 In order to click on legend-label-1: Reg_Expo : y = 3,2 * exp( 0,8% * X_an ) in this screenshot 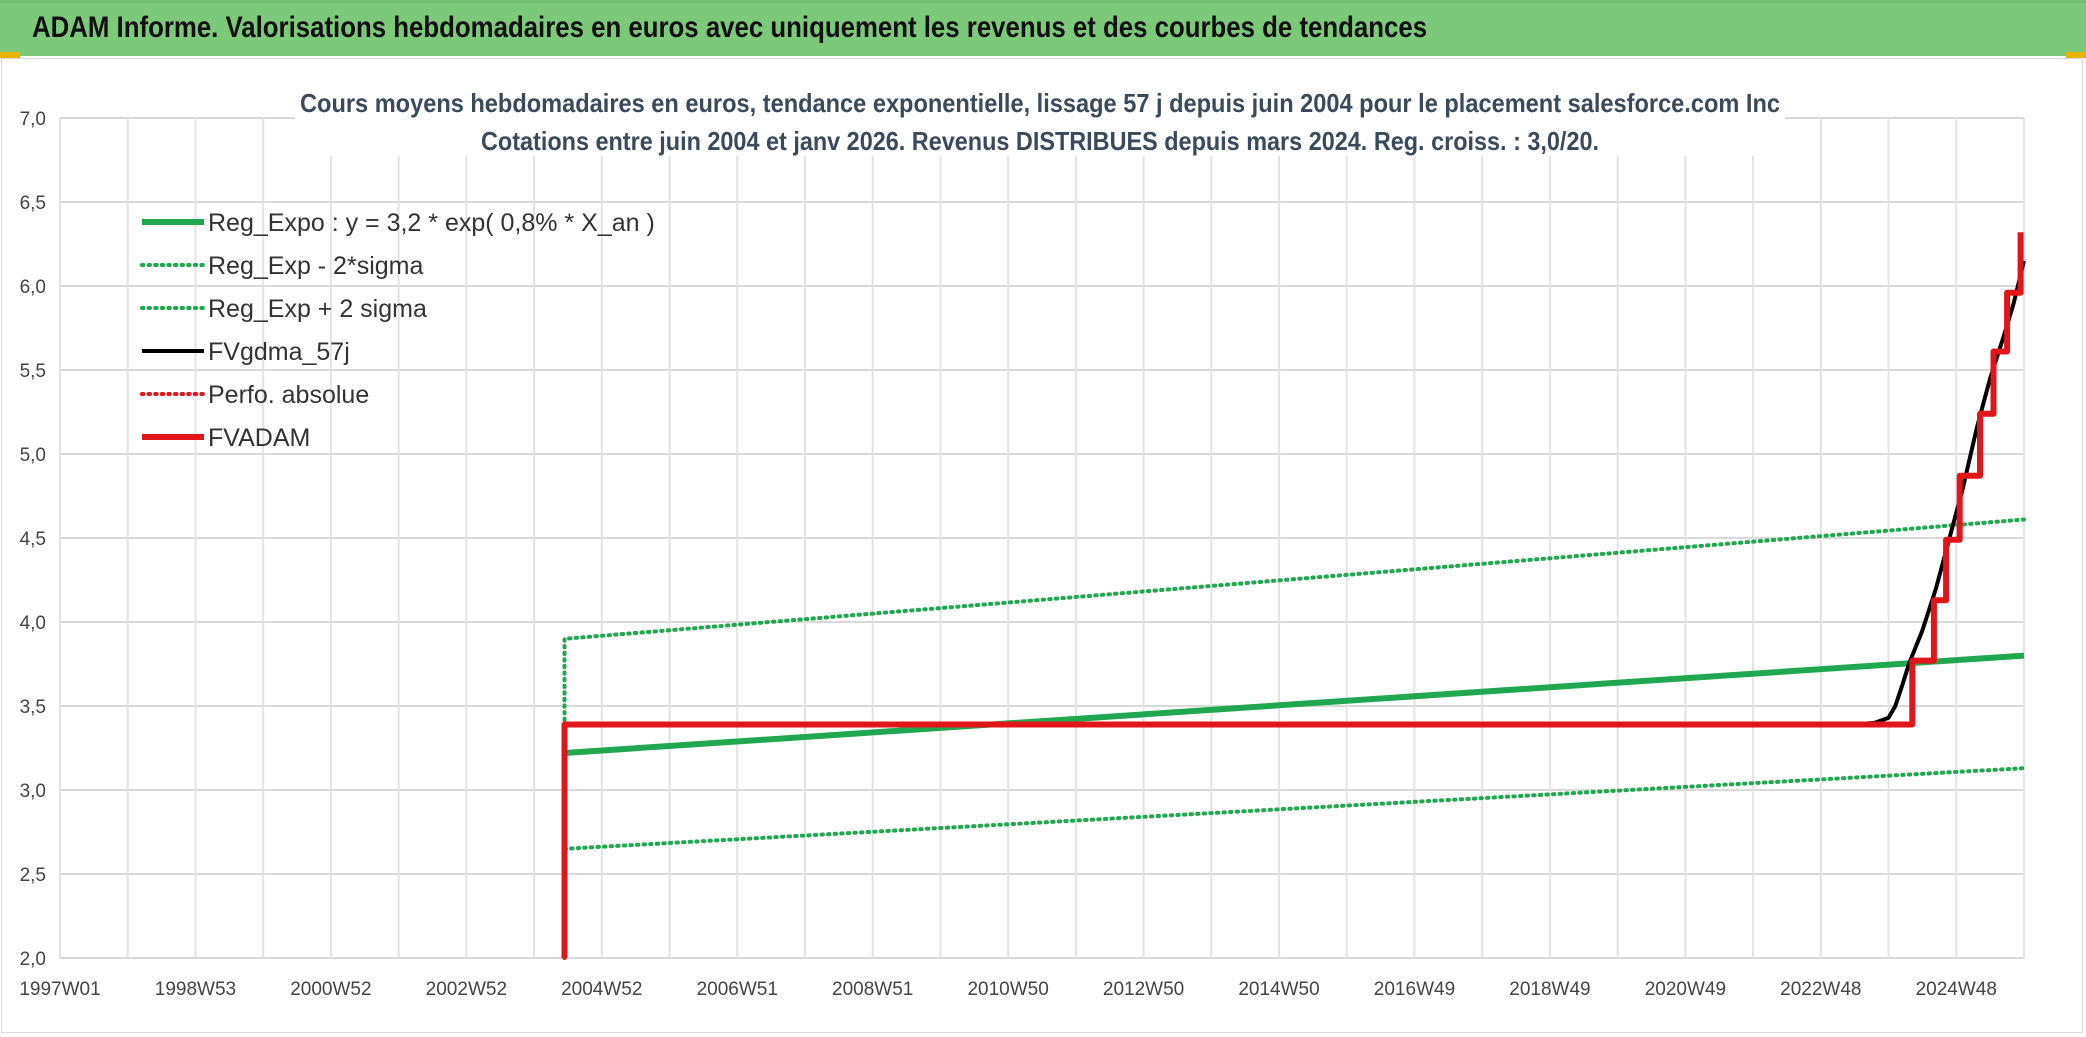, I will do `click(431, 223)`.